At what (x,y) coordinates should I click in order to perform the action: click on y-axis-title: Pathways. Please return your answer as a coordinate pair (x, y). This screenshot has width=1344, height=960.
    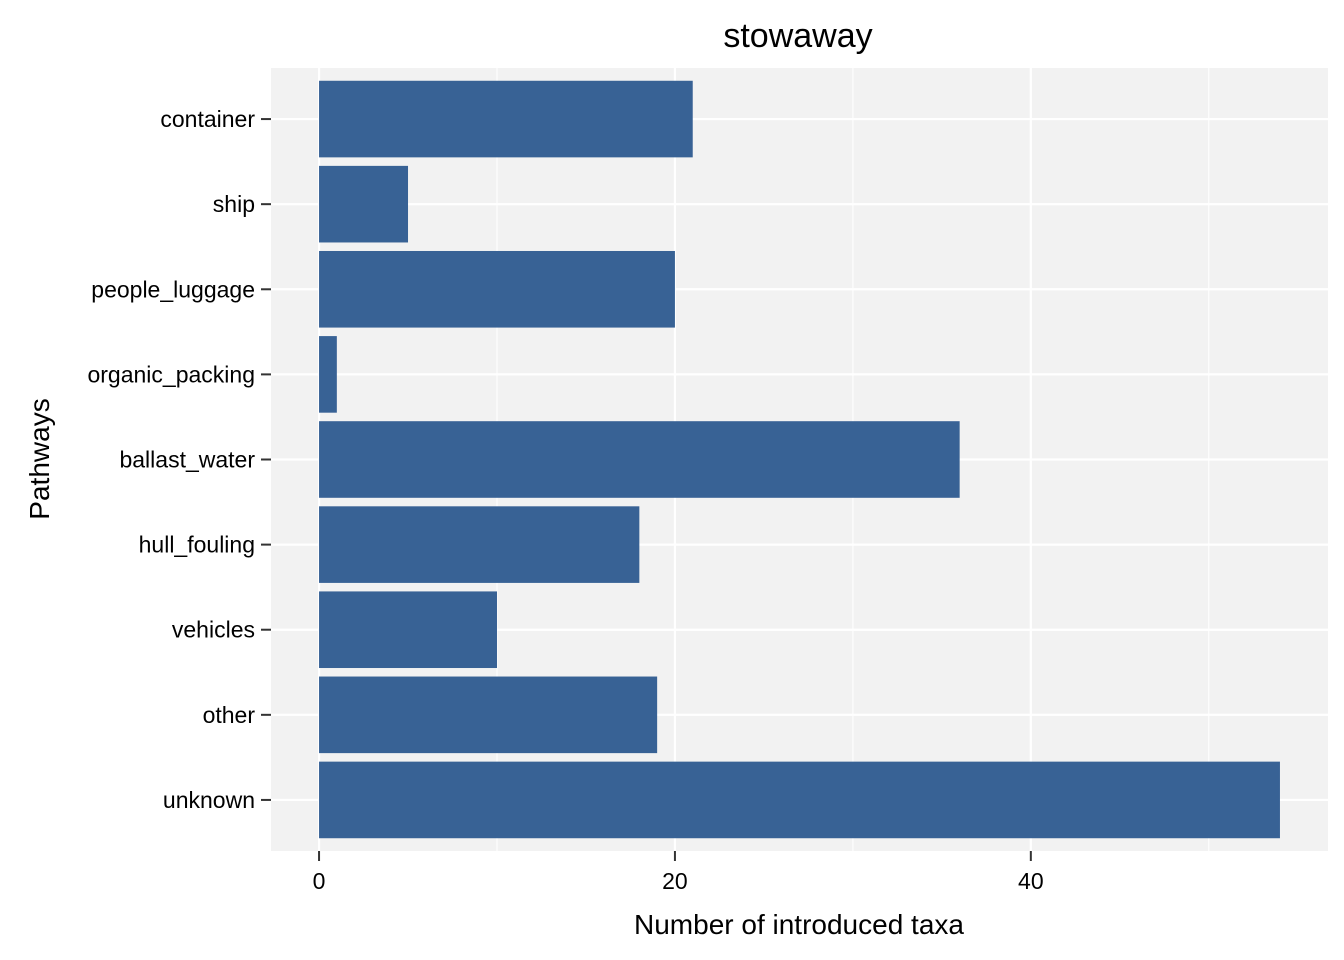
    Looking at the image, I should click on (39, 458).